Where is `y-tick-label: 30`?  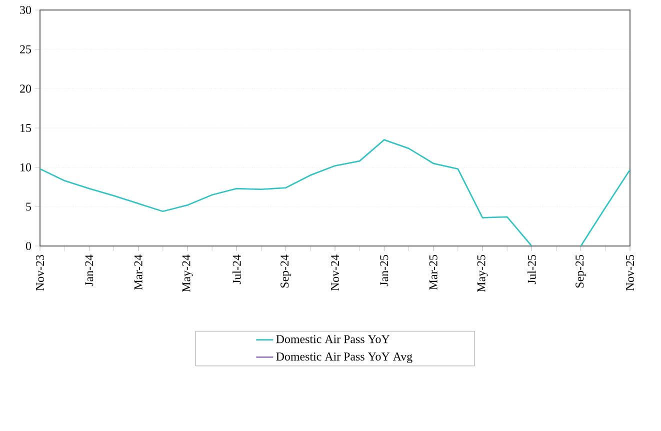 y-tick-label: 30 is located at coordinates (26, 10).